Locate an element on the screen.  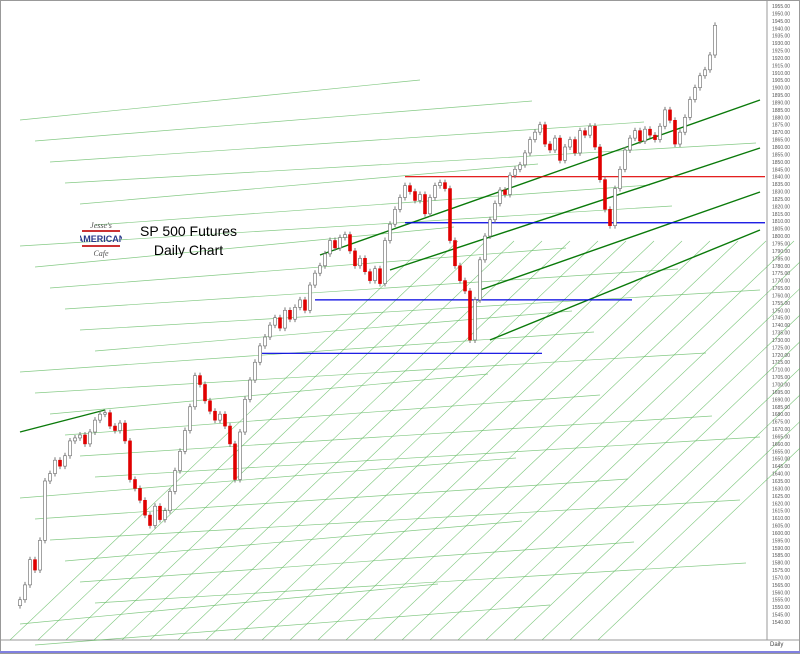
y-tick-label: 1930.00 is located at coordinates (781, 44).